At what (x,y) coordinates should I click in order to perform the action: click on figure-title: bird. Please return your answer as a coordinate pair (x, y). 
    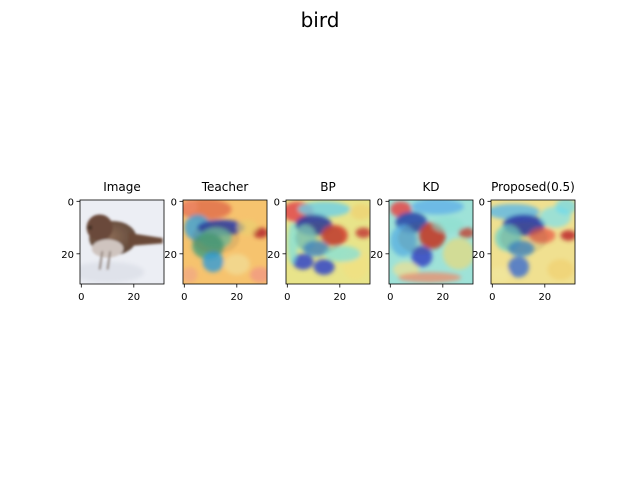
    Looking at the image, I should click on (320, 20).